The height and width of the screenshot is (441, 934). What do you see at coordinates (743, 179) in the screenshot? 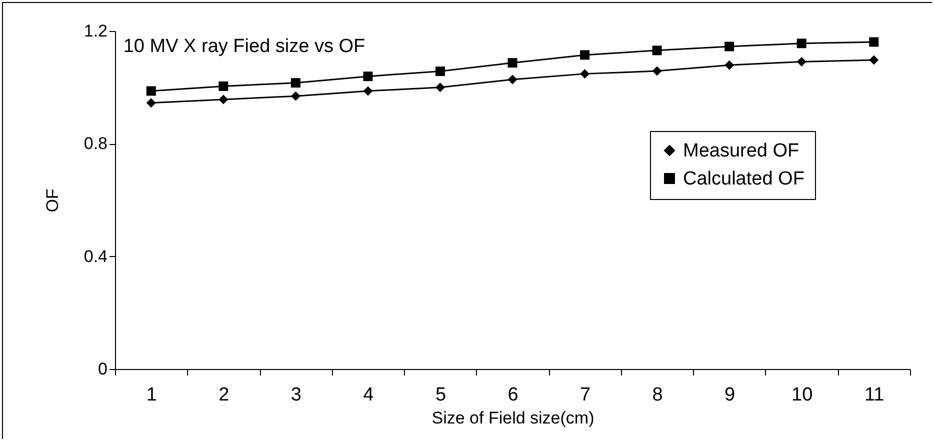
I see `legend-label: Calculated OF` at bounding box center [743, 179].